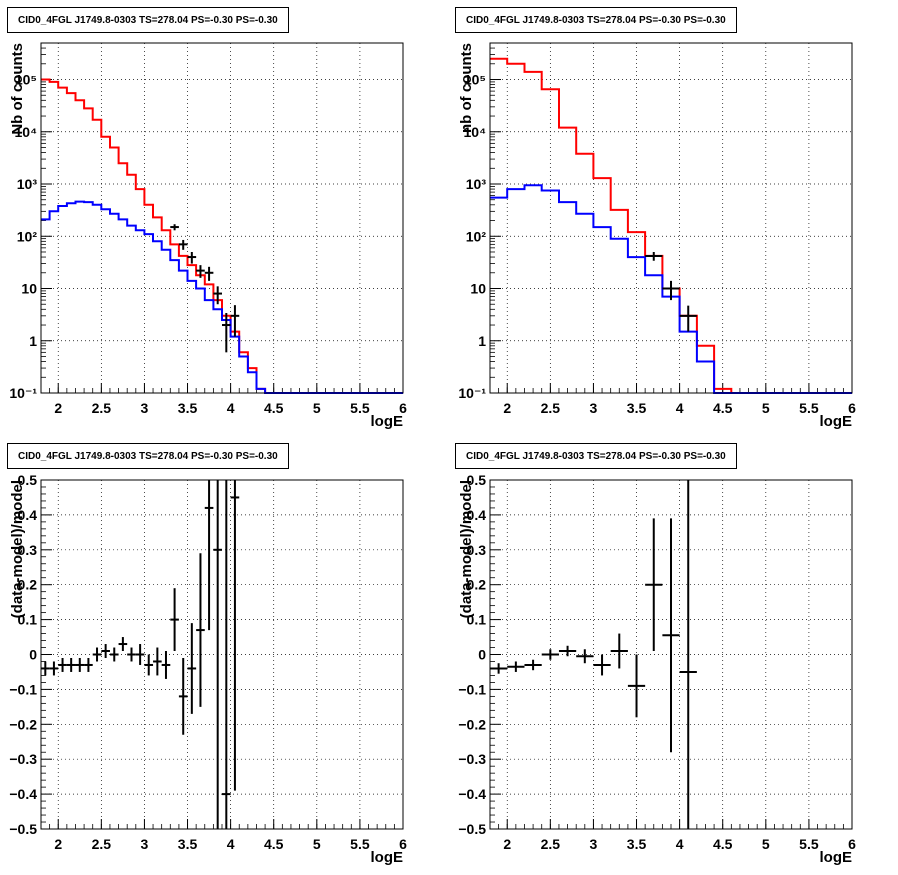 This screenshot has width=898, height=875. What do you see at coordinates (17, 89) in the screenshot?
I see `y-axis-label: Nb of counts` at bounding box center [17, 89].